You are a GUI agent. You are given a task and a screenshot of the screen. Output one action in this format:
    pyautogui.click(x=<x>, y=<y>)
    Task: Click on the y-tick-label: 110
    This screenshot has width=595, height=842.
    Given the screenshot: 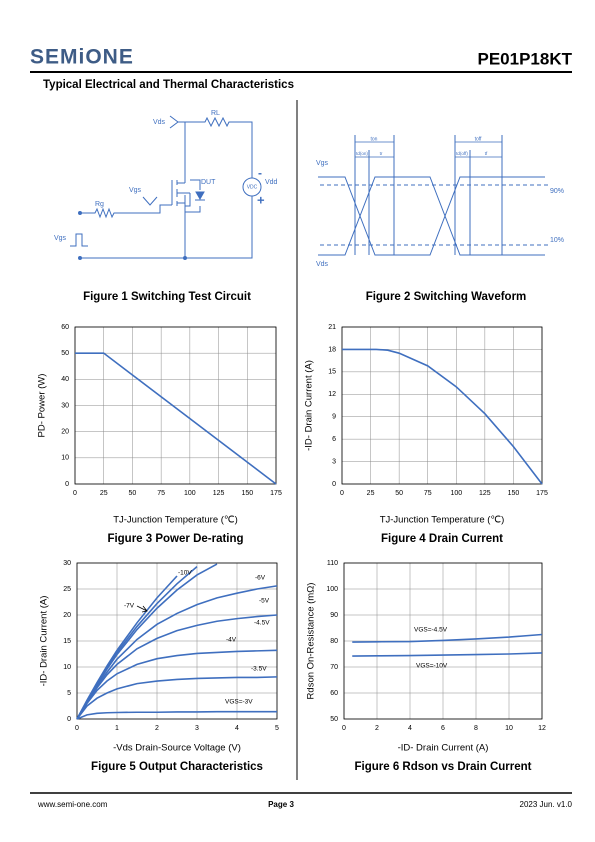 What is the action you would take?
    pyautogui.click(x=332, y=563)
    